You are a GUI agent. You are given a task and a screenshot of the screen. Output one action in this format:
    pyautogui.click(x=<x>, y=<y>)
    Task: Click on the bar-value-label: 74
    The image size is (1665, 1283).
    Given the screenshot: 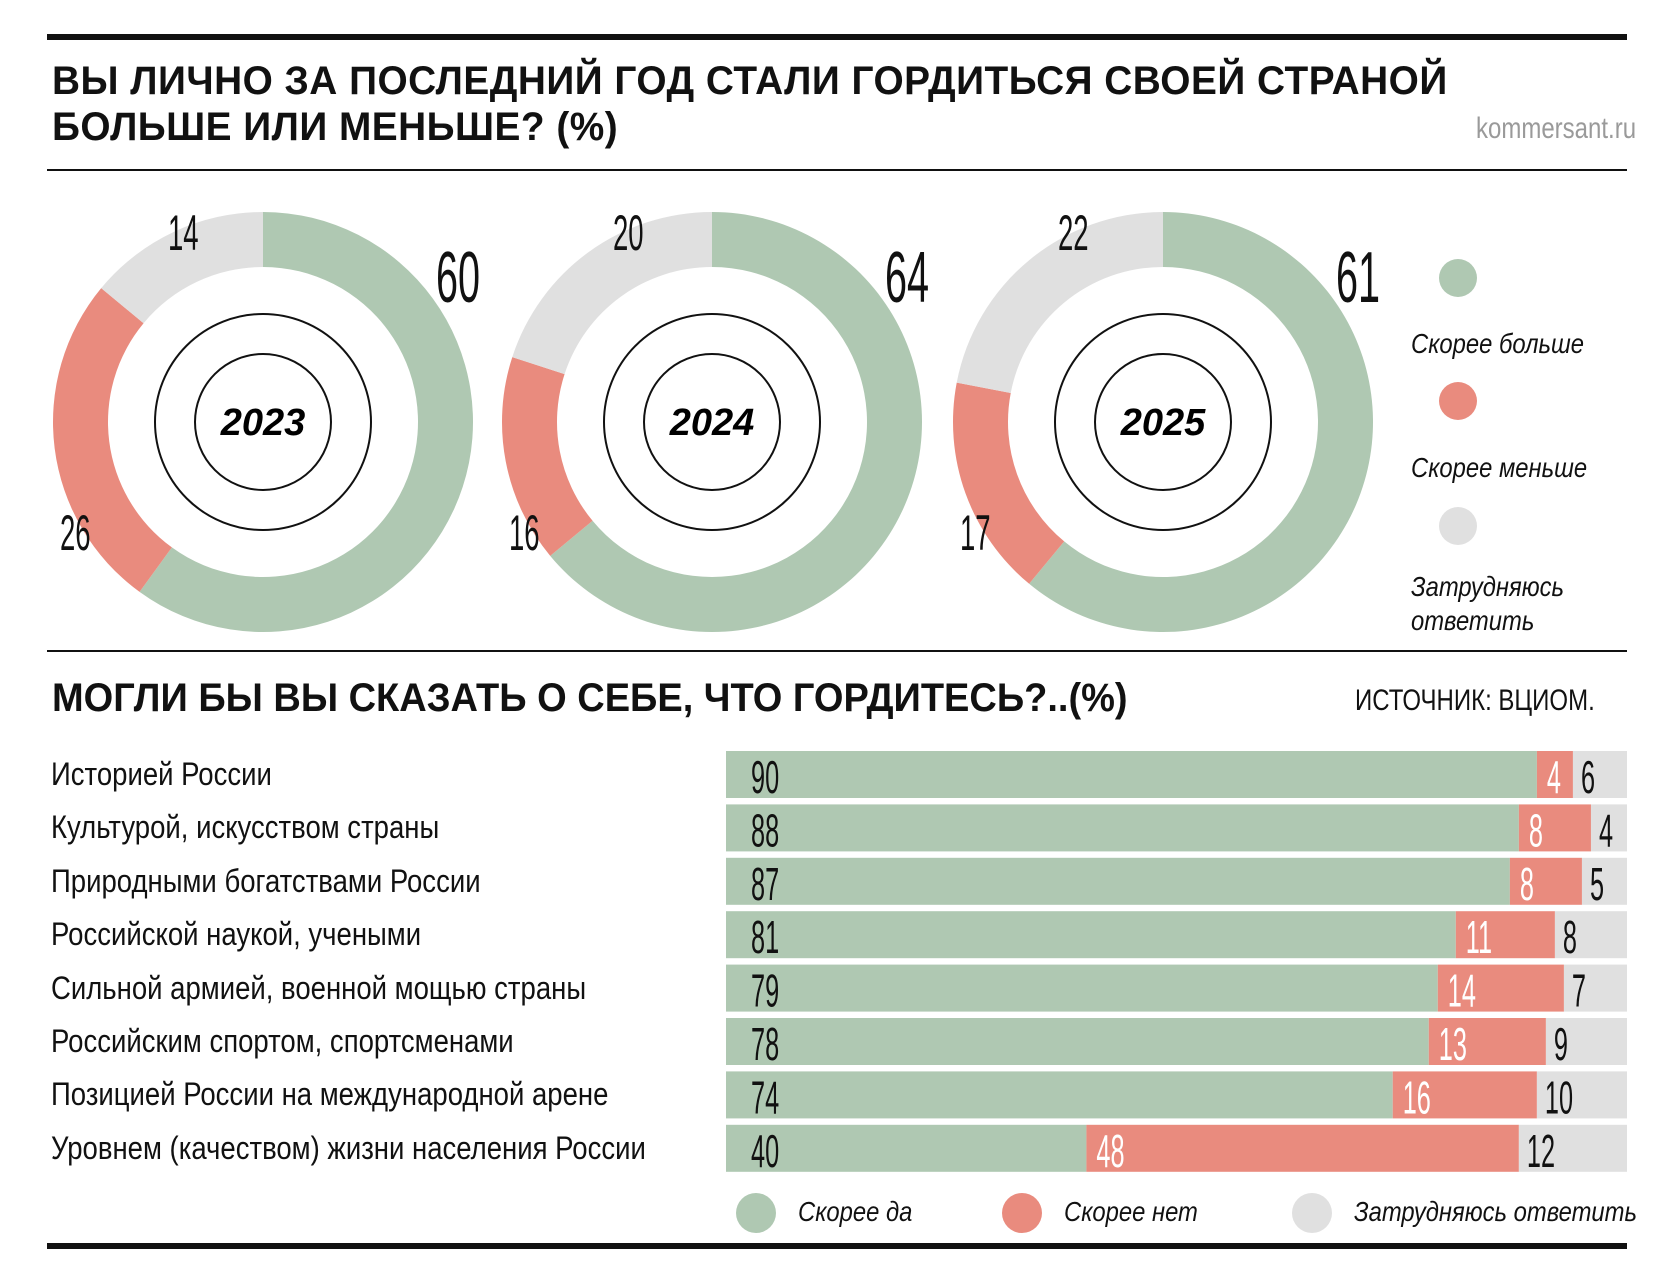 What is the action you would take?
    pyautogui.click(x=765, y=1097)
    